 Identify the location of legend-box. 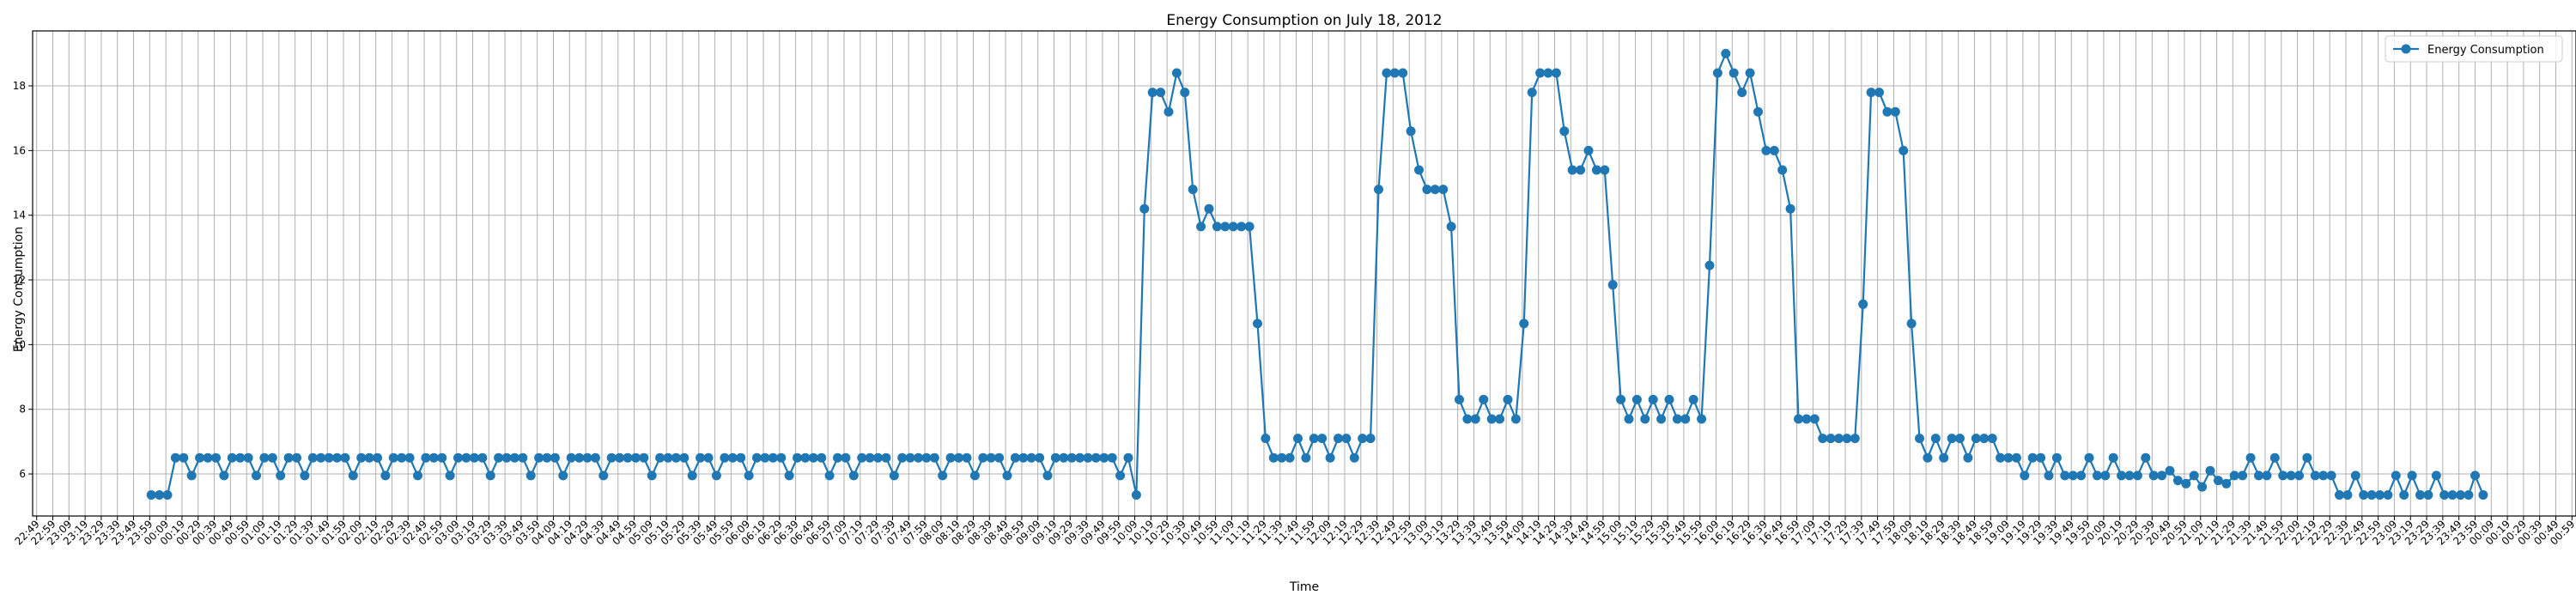
(2474, 49).